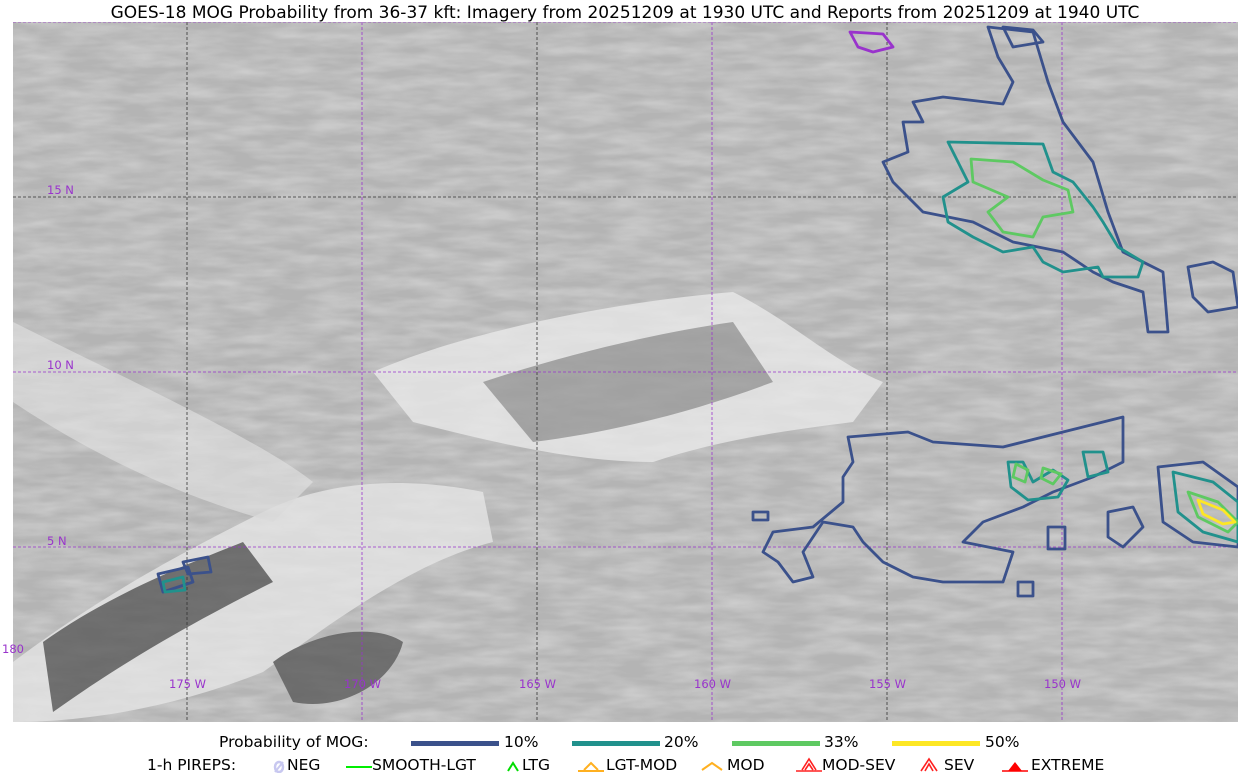  Describe the element at coordinates (362, 684) in the screenshot. I see `lon-label-170w: 170 W` at that location.